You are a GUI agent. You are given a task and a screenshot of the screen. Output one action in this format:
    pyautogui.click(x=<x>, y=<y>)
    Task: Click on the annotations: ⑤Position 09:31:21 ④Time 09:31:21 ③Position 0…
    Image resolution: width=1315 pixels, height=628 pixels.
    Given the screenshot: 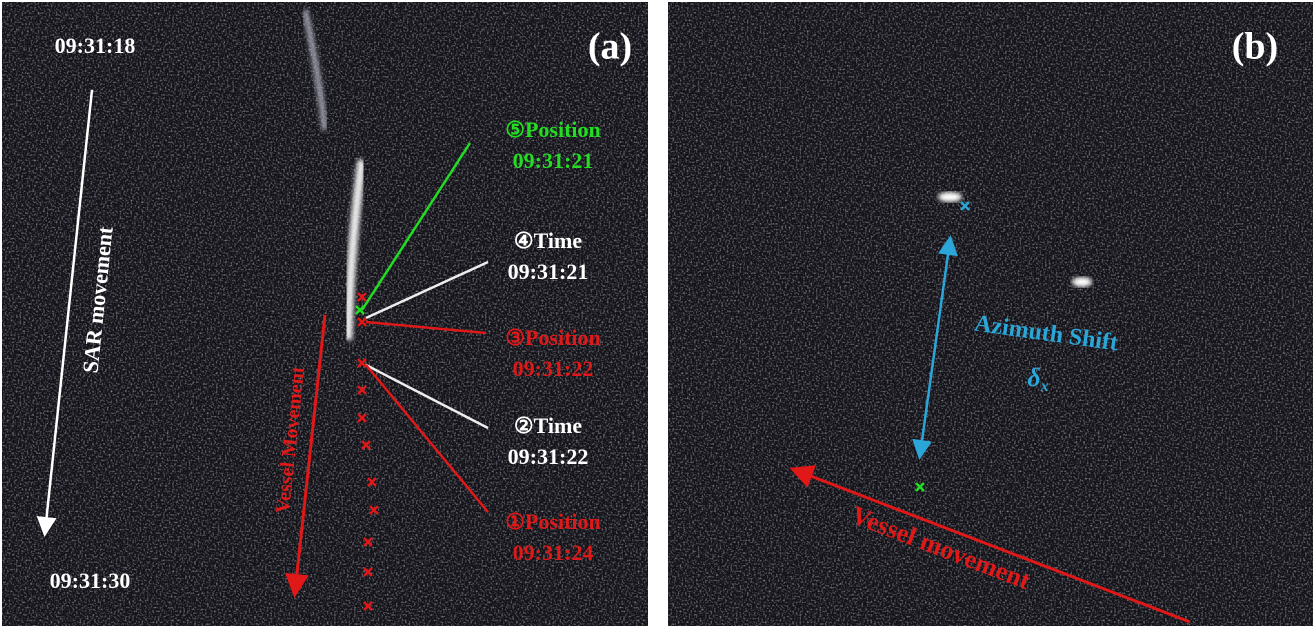 What is the action you would take?
    pyautogui.click(x=553, y=341)
    